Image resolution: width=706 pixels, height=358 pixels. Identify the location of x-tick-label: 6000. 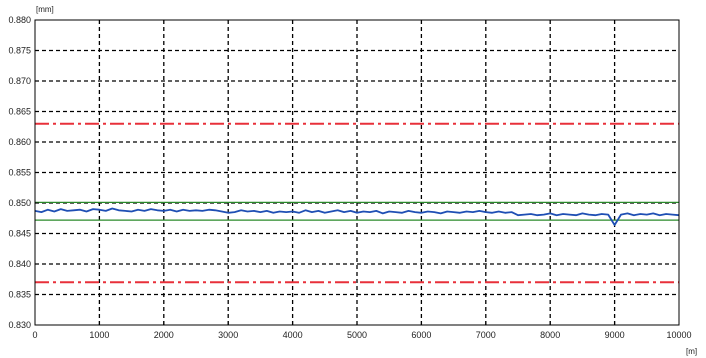
(421, 335).